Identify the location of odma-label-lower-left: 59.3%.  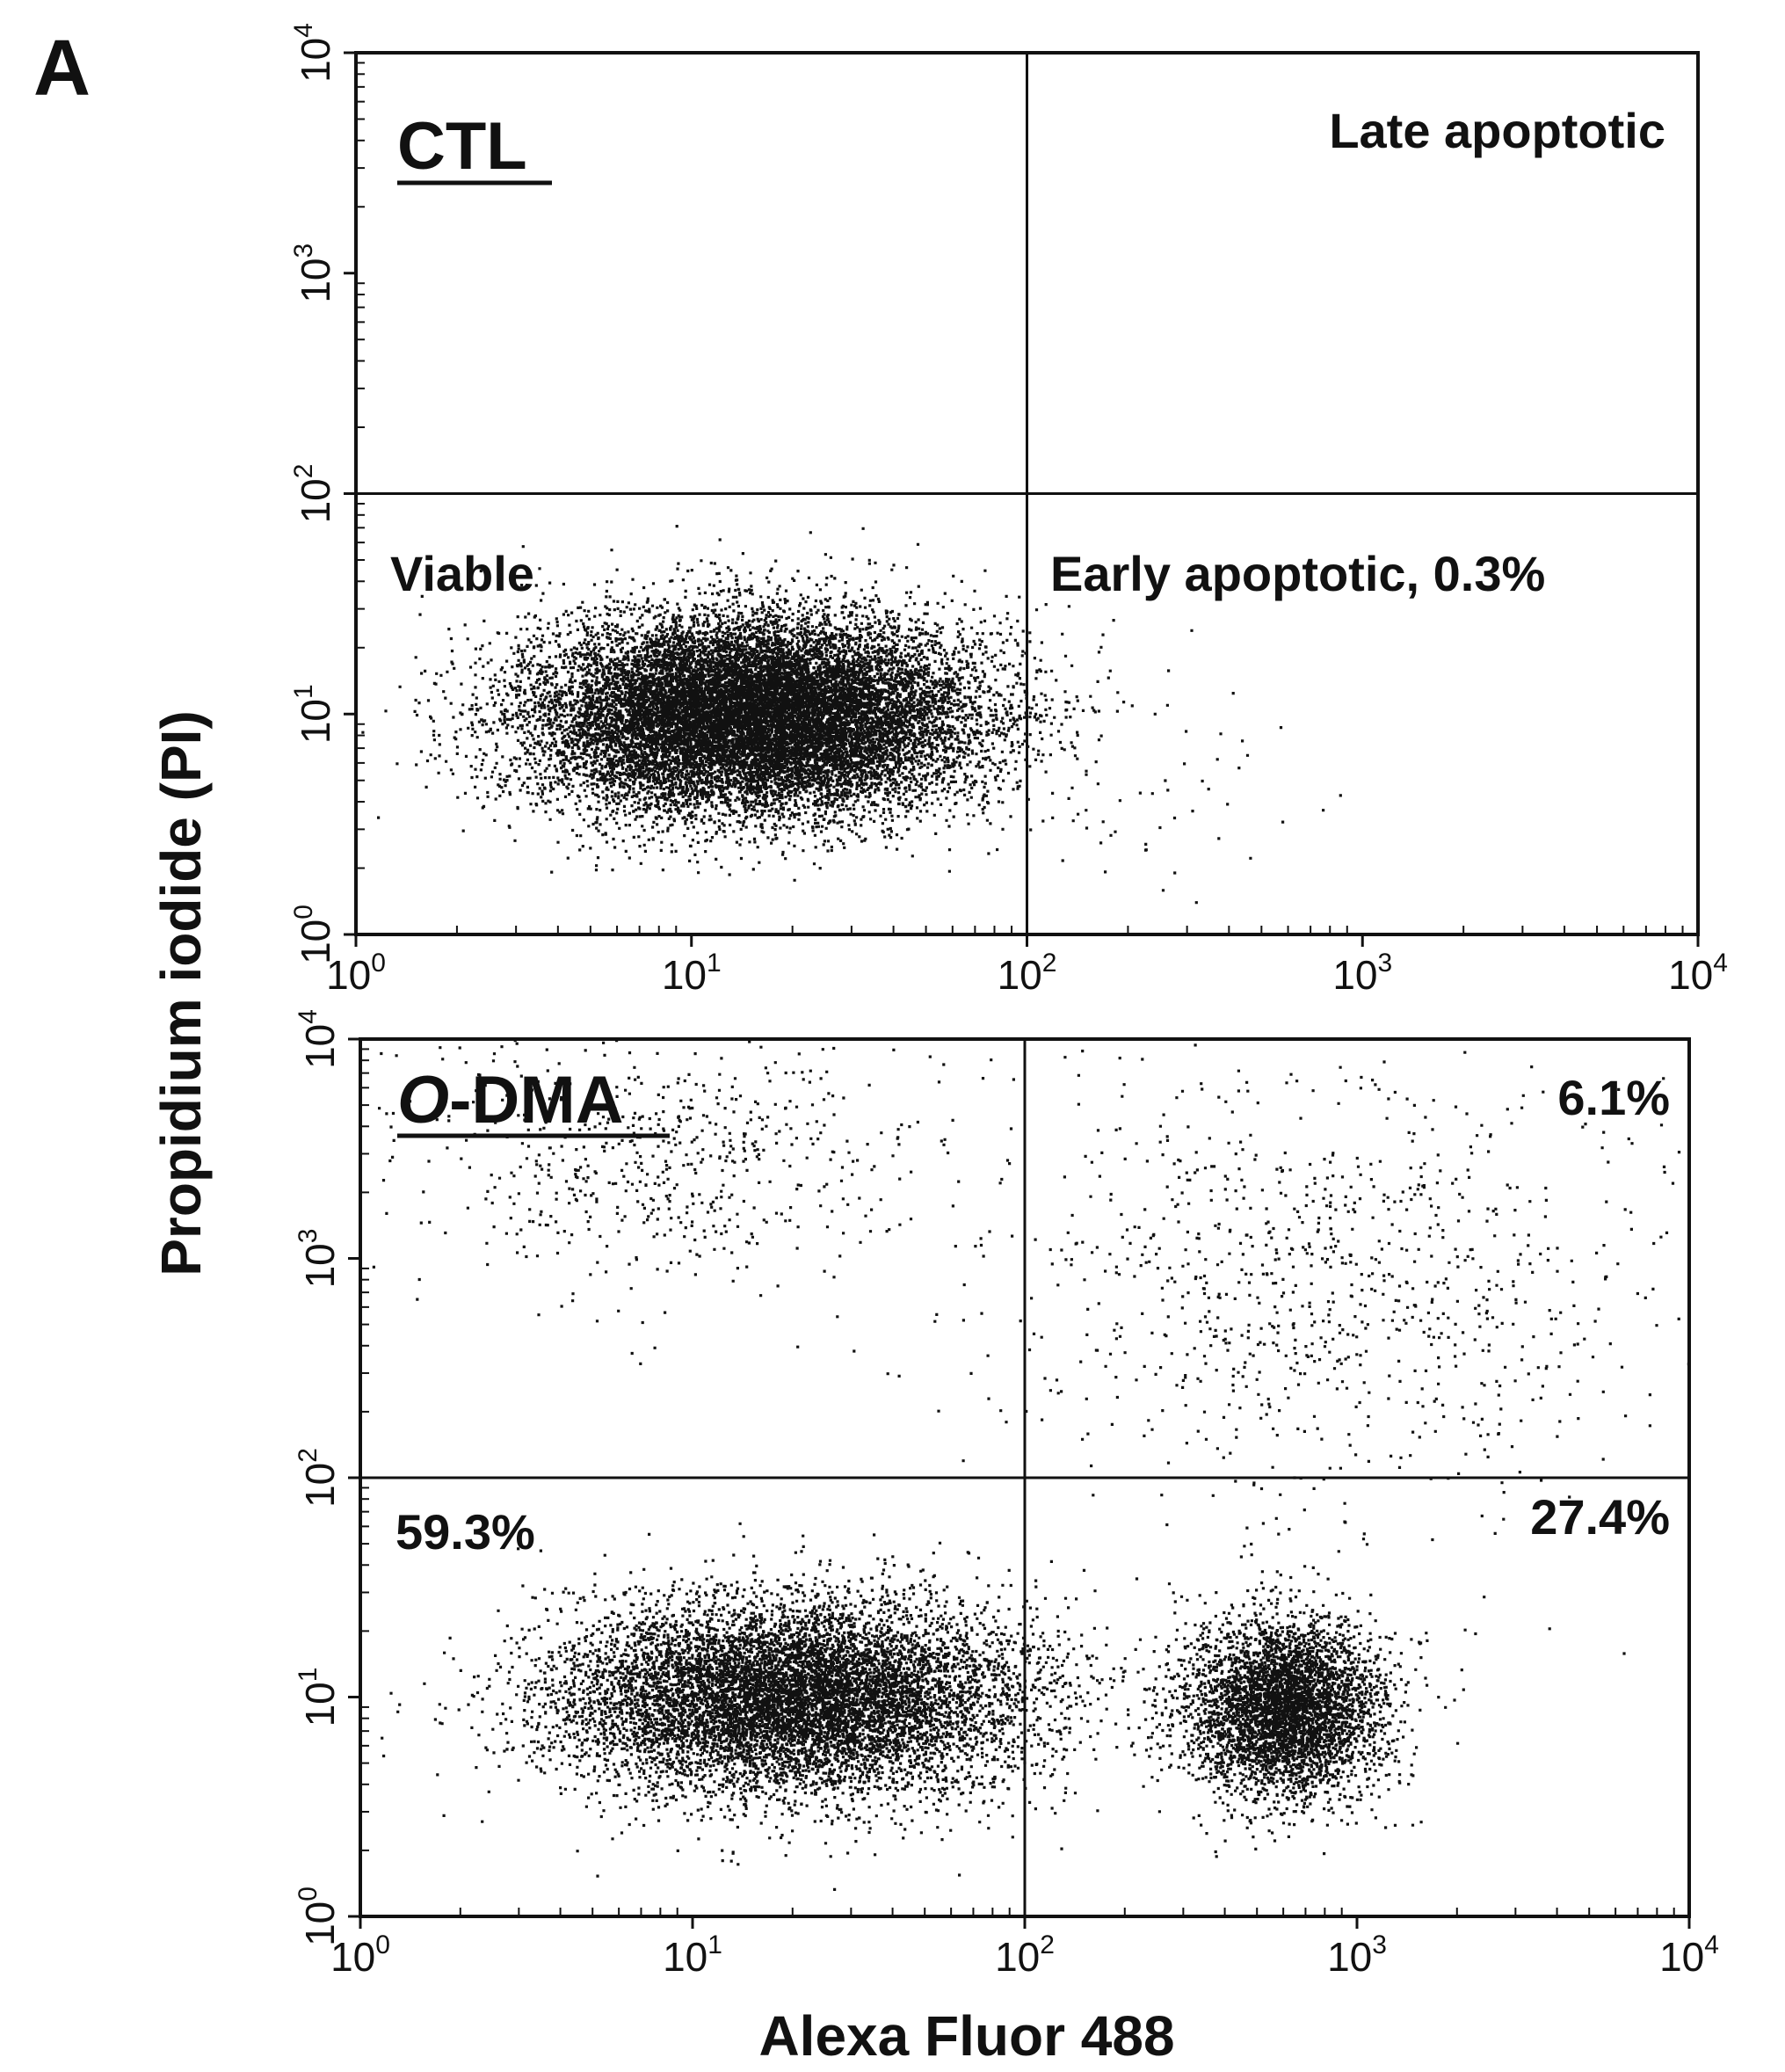
(465, 1531).